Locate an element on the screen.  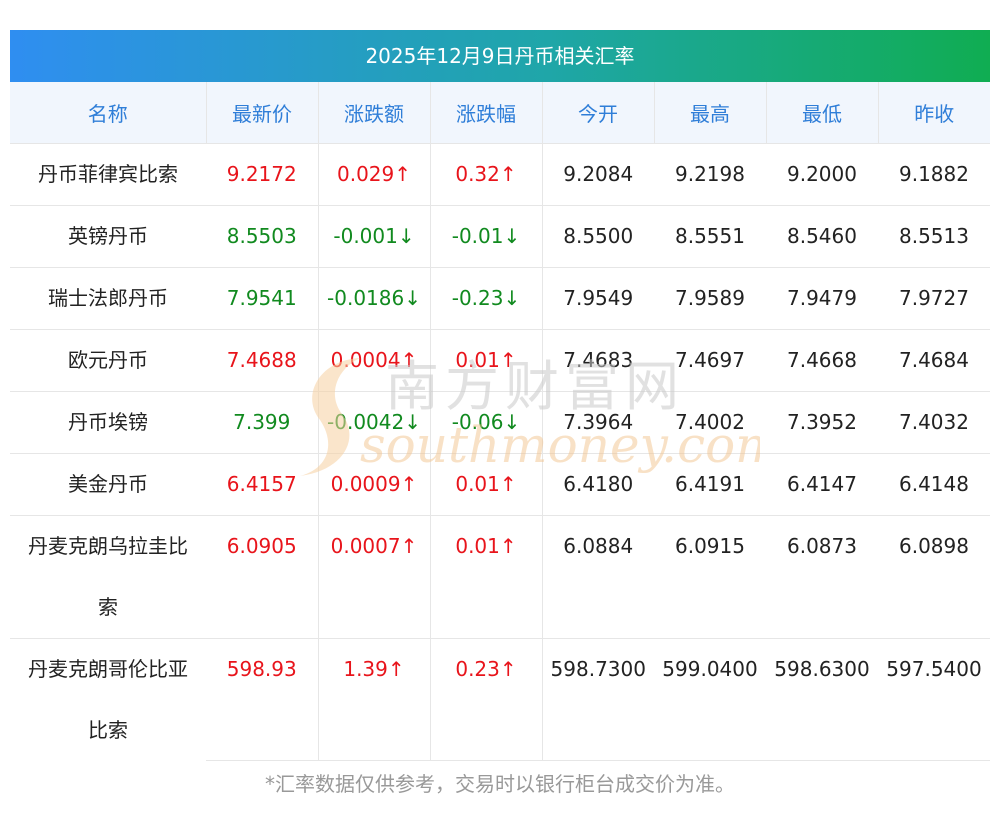
header-low: 最低 is located at coordinates (822, 112).